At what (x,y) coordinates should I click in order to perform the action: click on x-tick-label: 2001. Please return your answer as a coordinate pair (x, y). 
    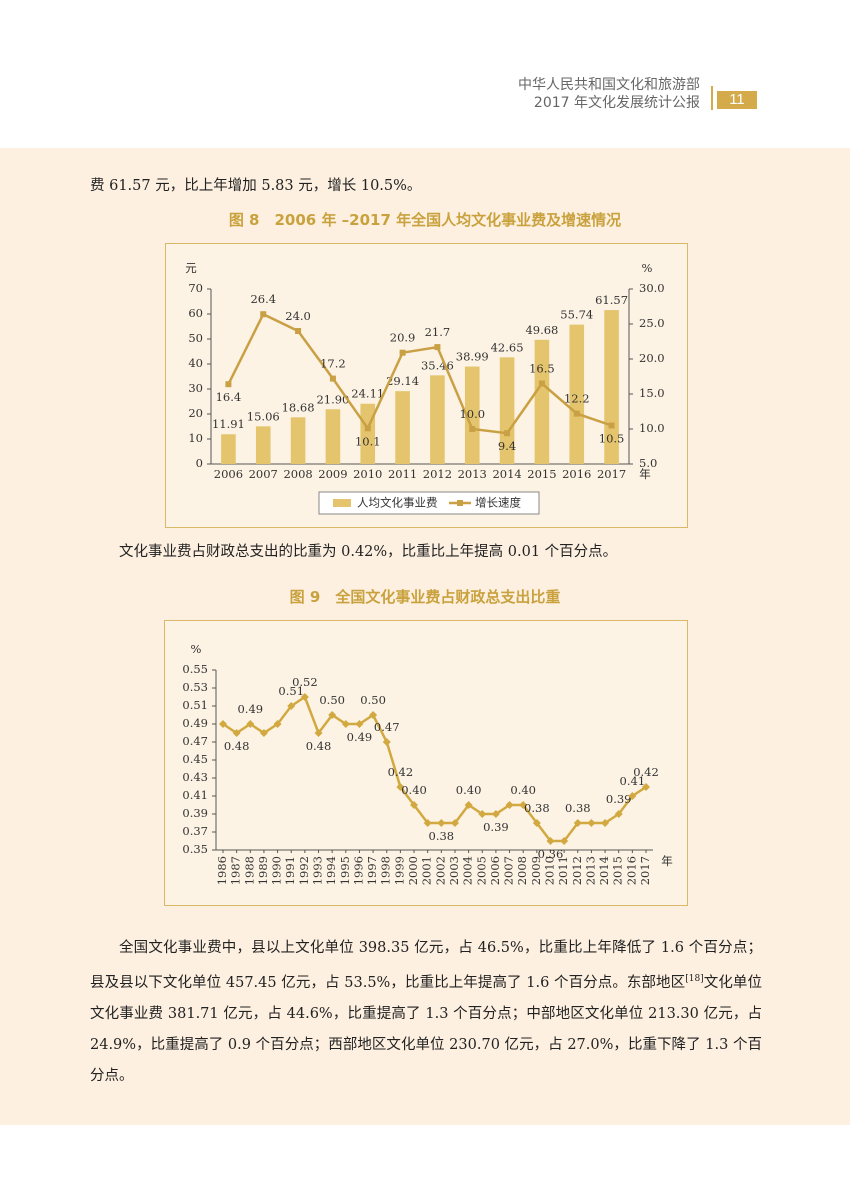
    Looking at the image, I should click on (427, 870).